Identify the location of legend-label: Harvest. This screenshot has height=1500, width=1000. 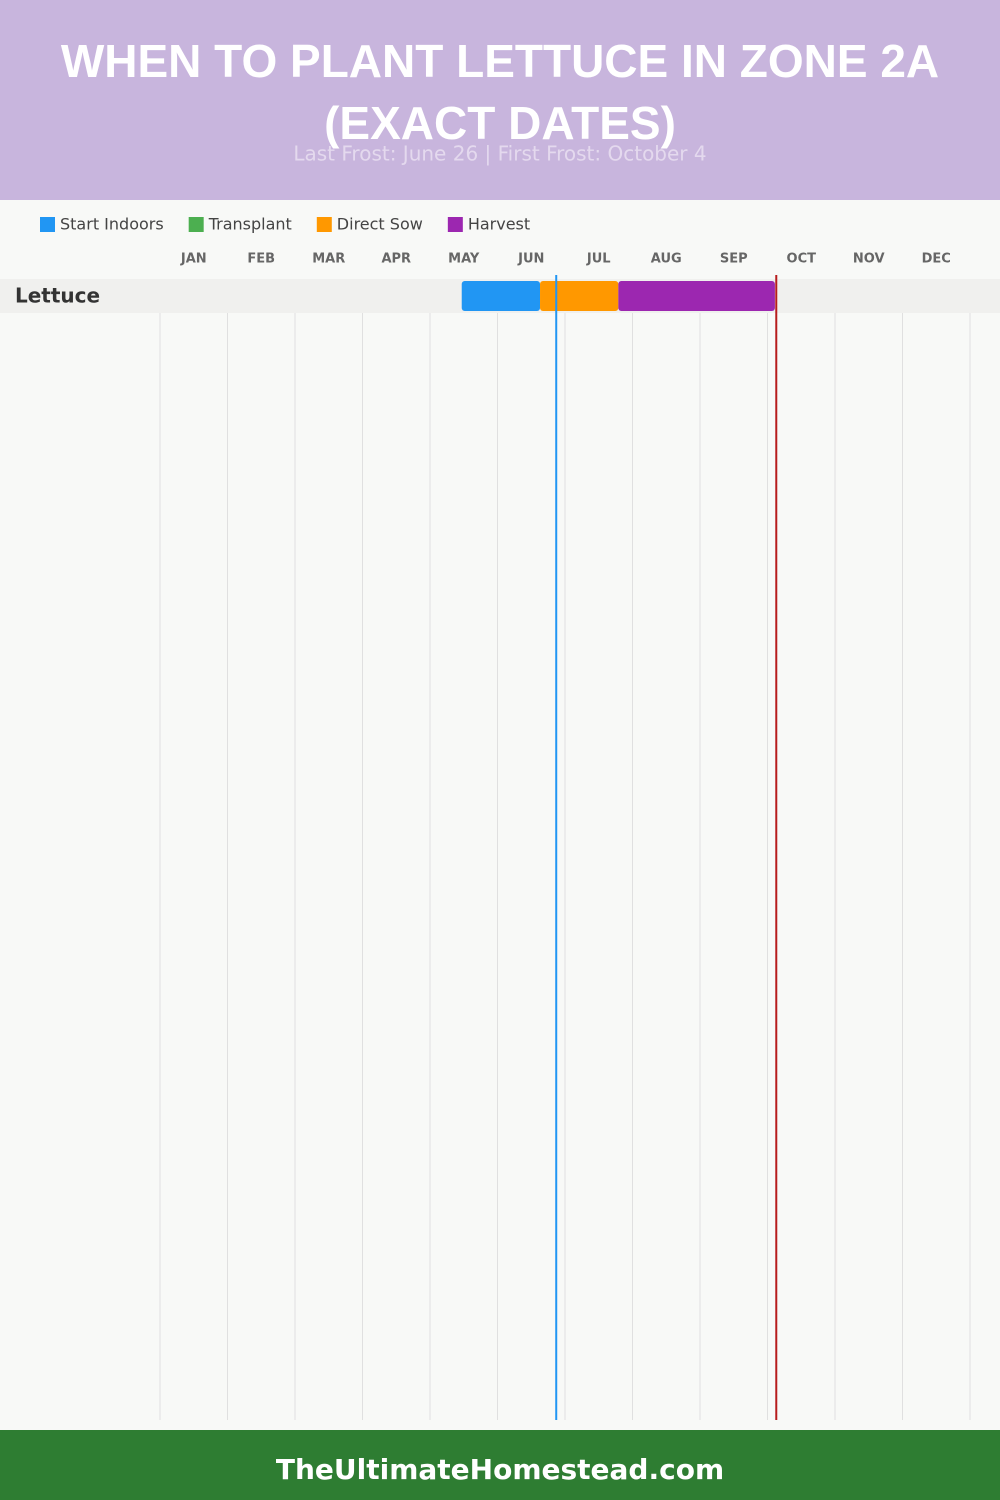
(499, 224).